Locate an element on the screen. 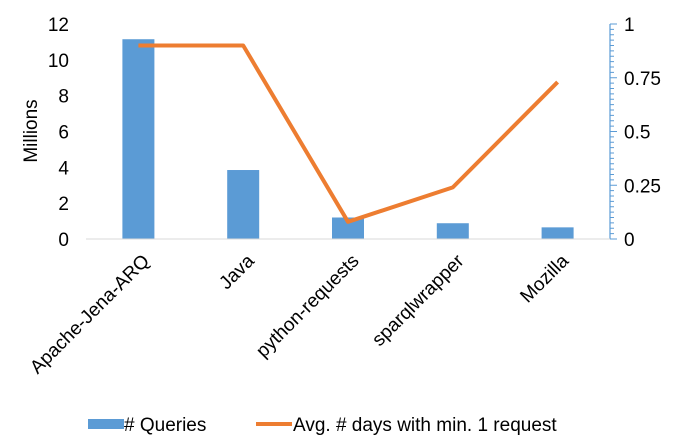 The height and width of the screenshot is (437, 674). category-label: Apache-Jena-ARQ is located at coordinates (90, 315).